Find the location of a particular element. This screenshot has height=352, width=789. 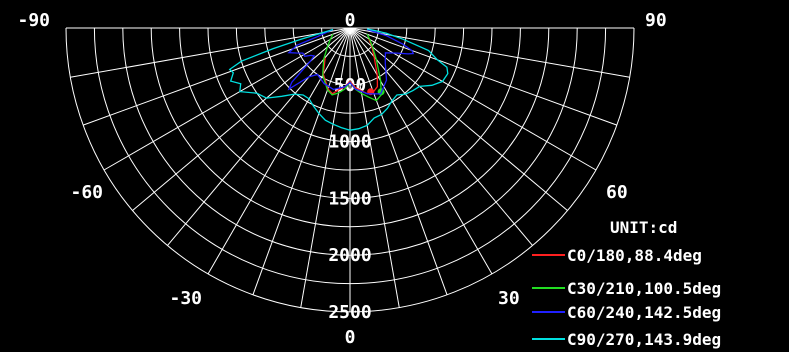

series-curves is located at coordinates (338, 79).